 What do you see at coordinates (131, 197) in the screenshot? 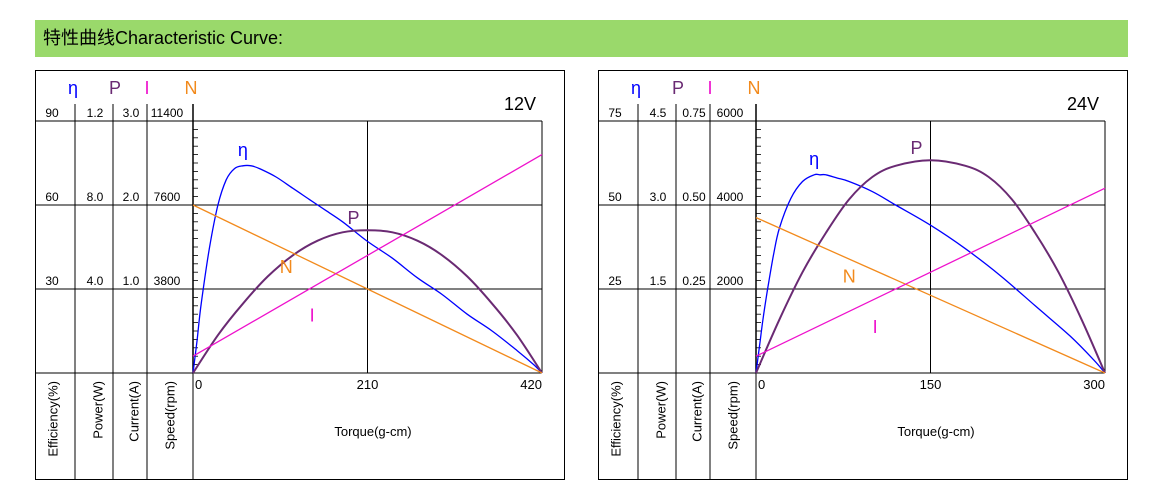
I see `y-tick-label: 2.0` at bounding box center [131, 197].